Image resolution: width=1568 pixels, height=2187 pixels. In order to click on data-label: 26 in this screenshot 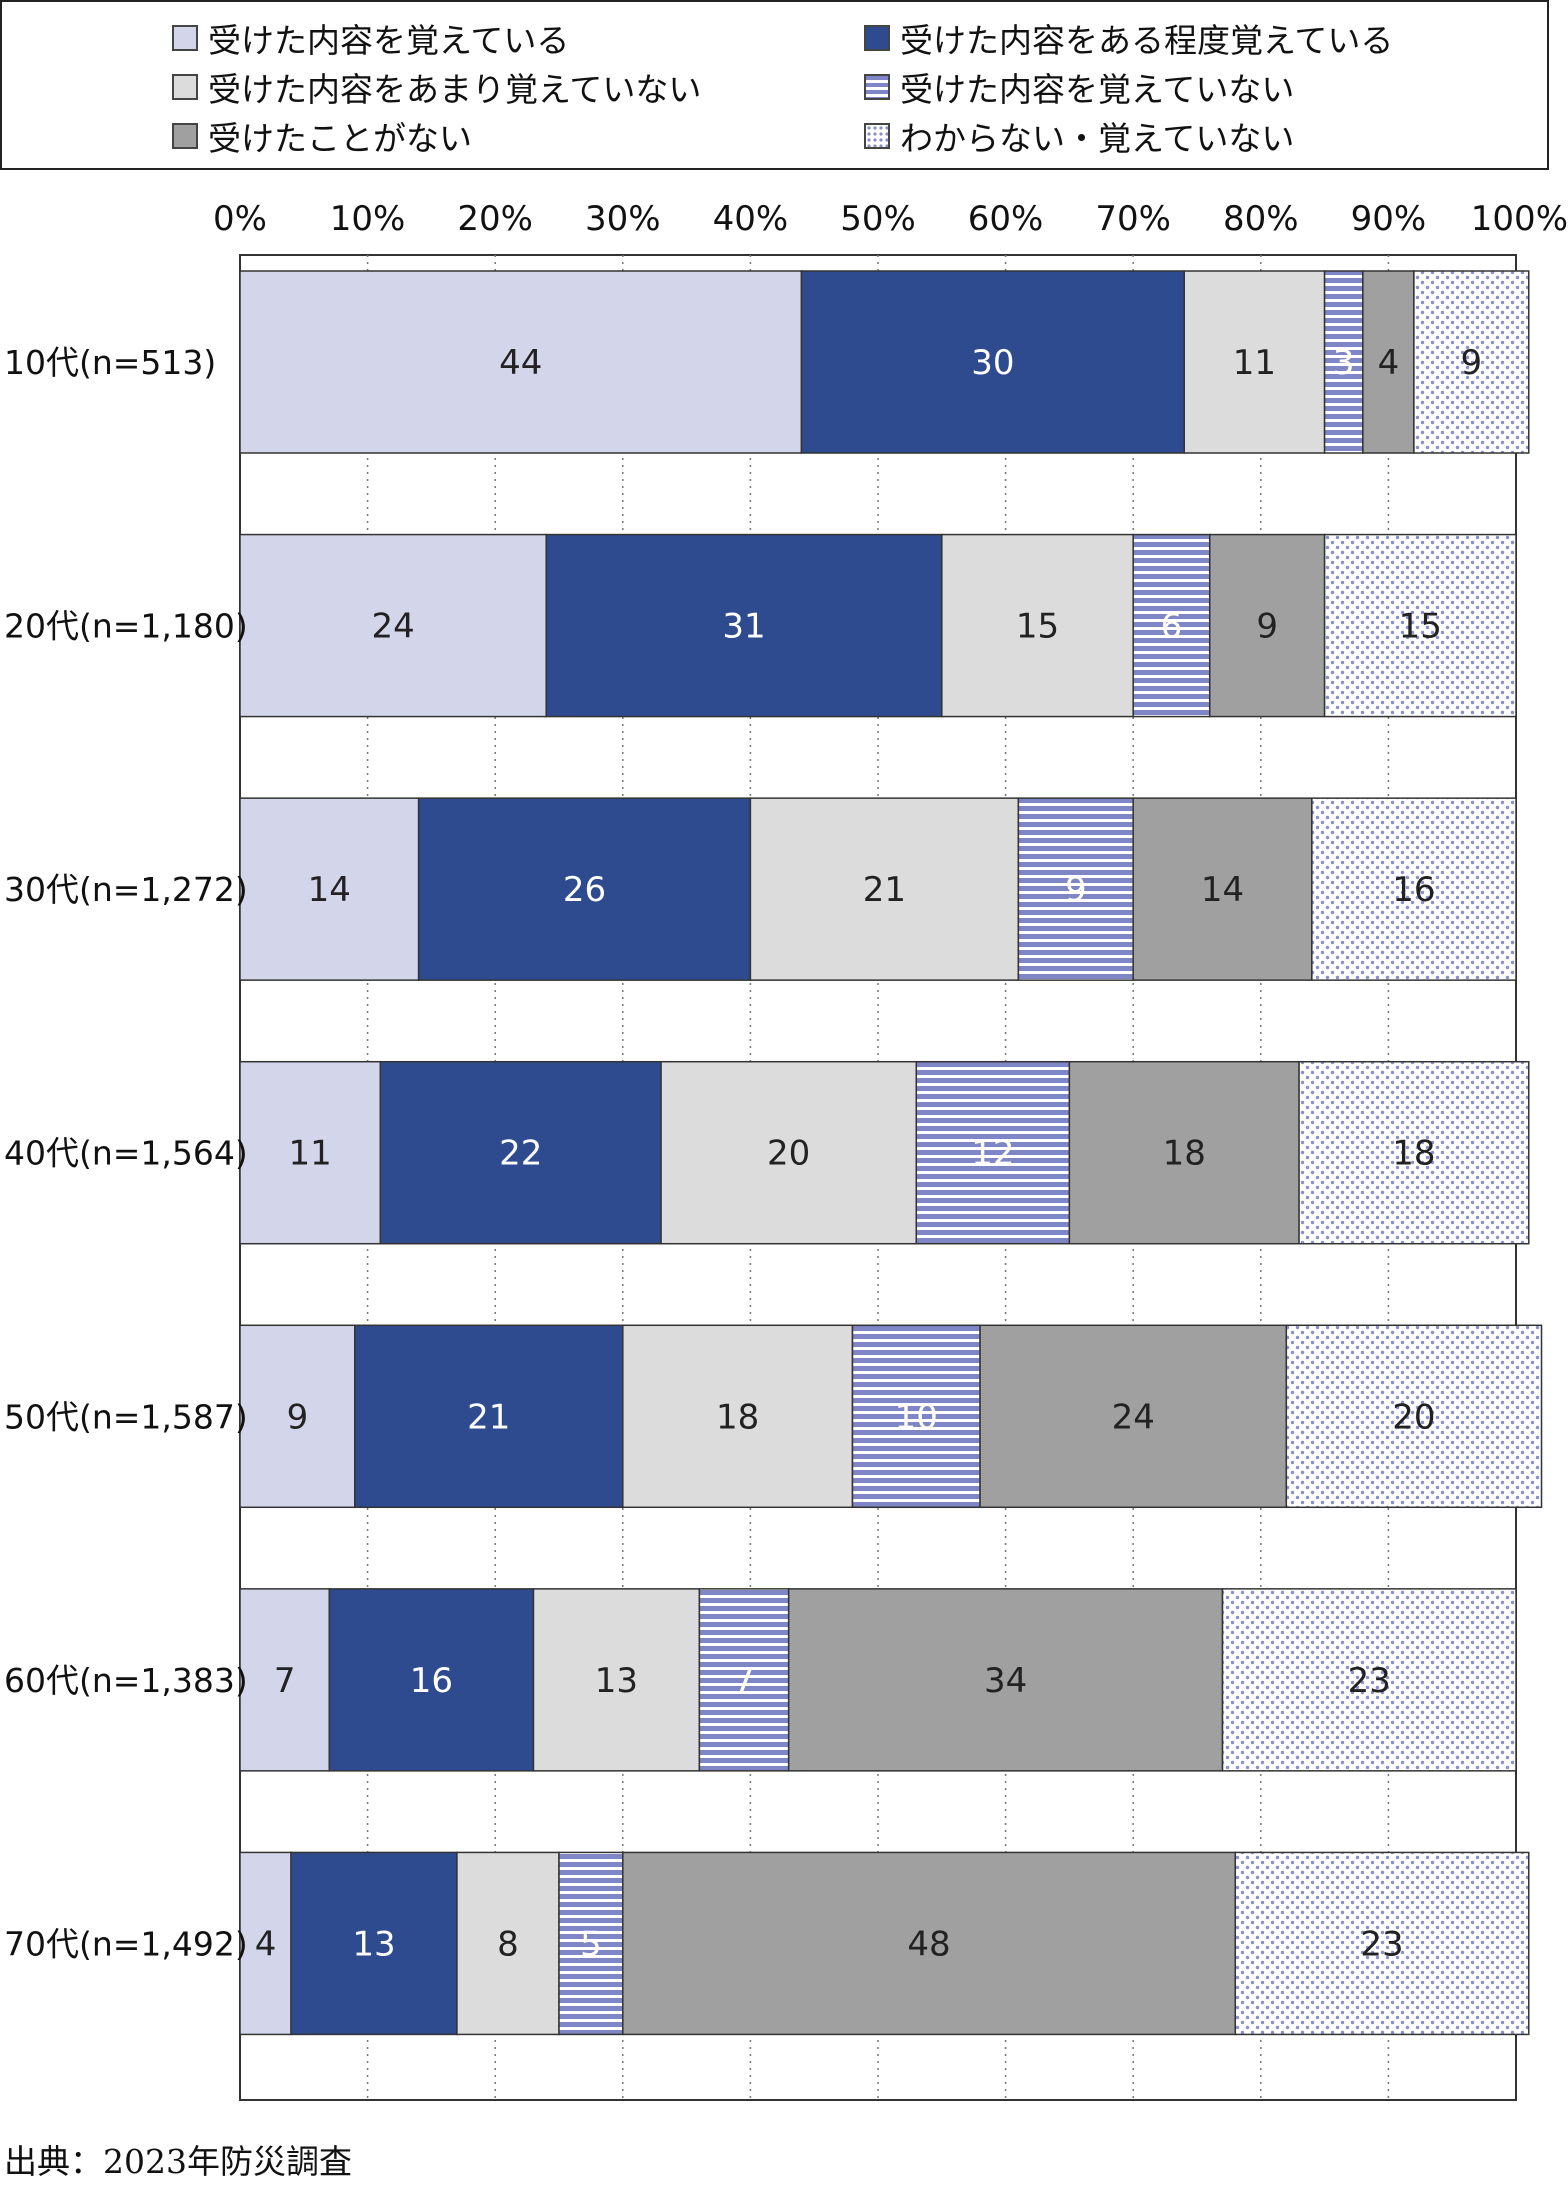, I will do `click(584, 890)`.